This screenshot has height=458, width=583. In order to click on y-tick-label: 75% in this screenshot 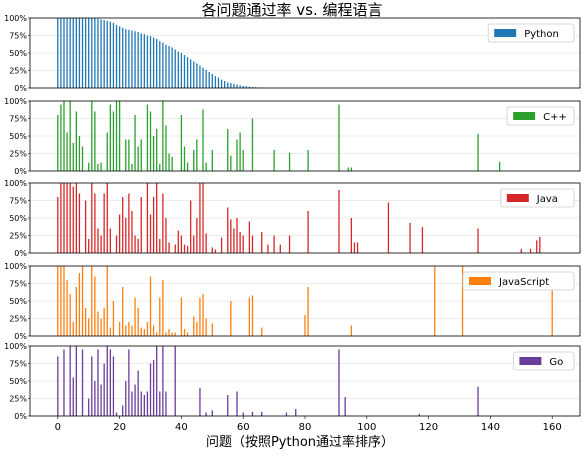, I will do `click(18, 119)`.